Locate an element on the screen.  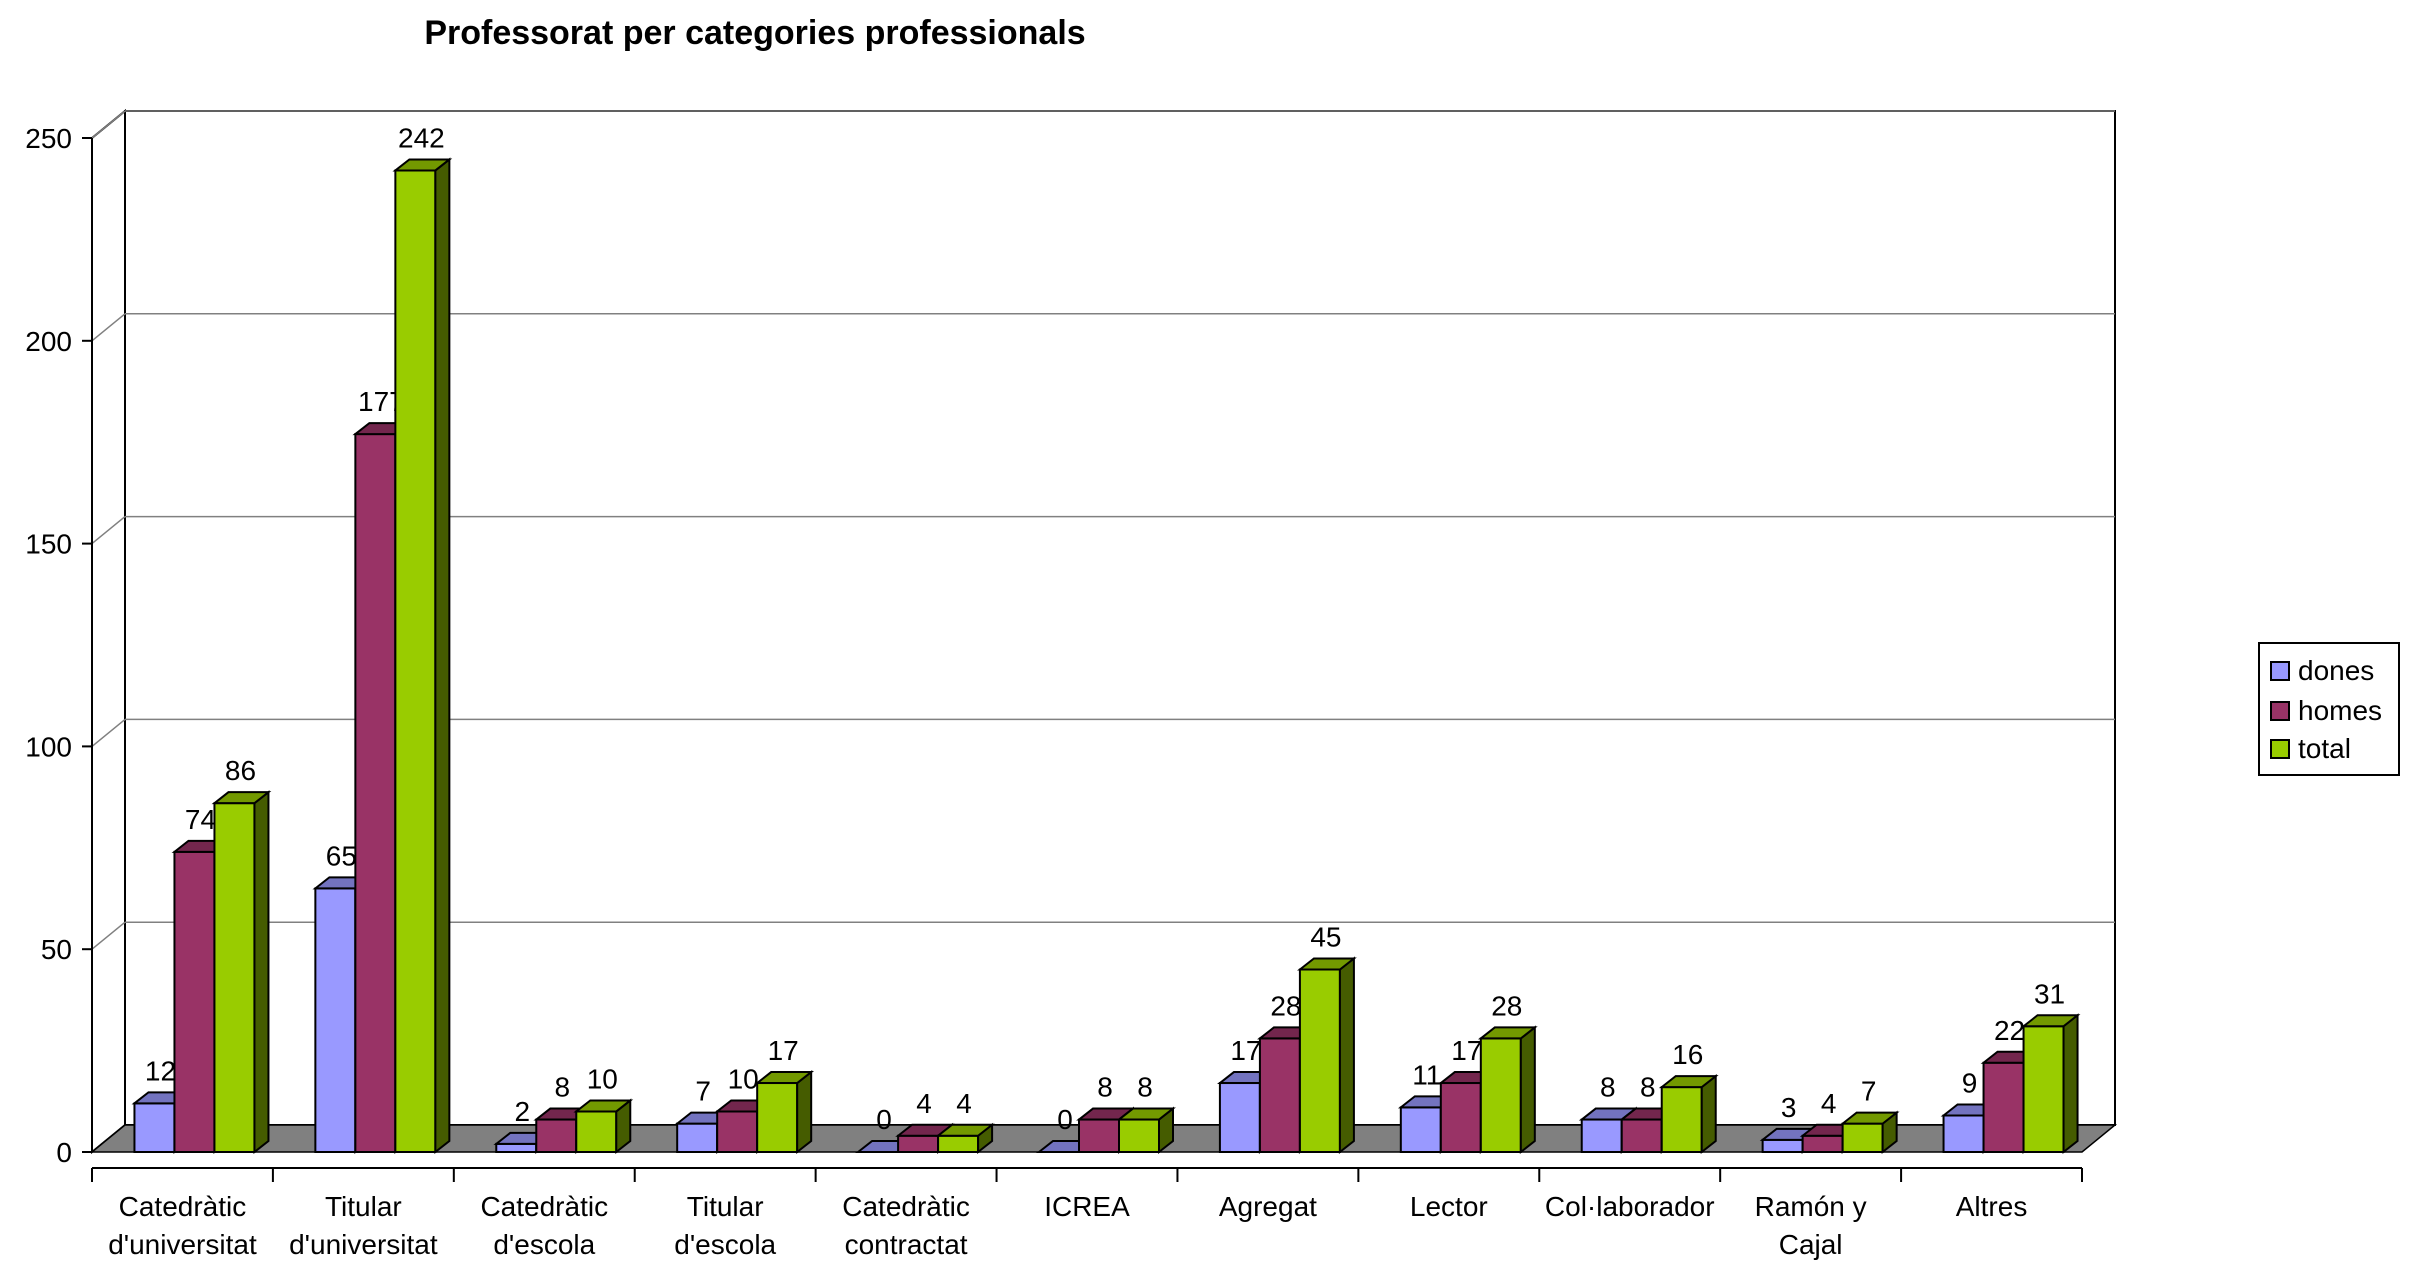
y-tick-label: 250 is located at coordinates (48, 138).